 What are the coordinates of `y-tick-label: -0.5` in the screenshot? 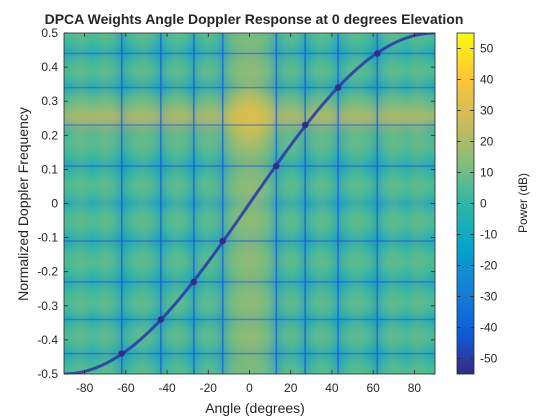 It's located at (47, 374).